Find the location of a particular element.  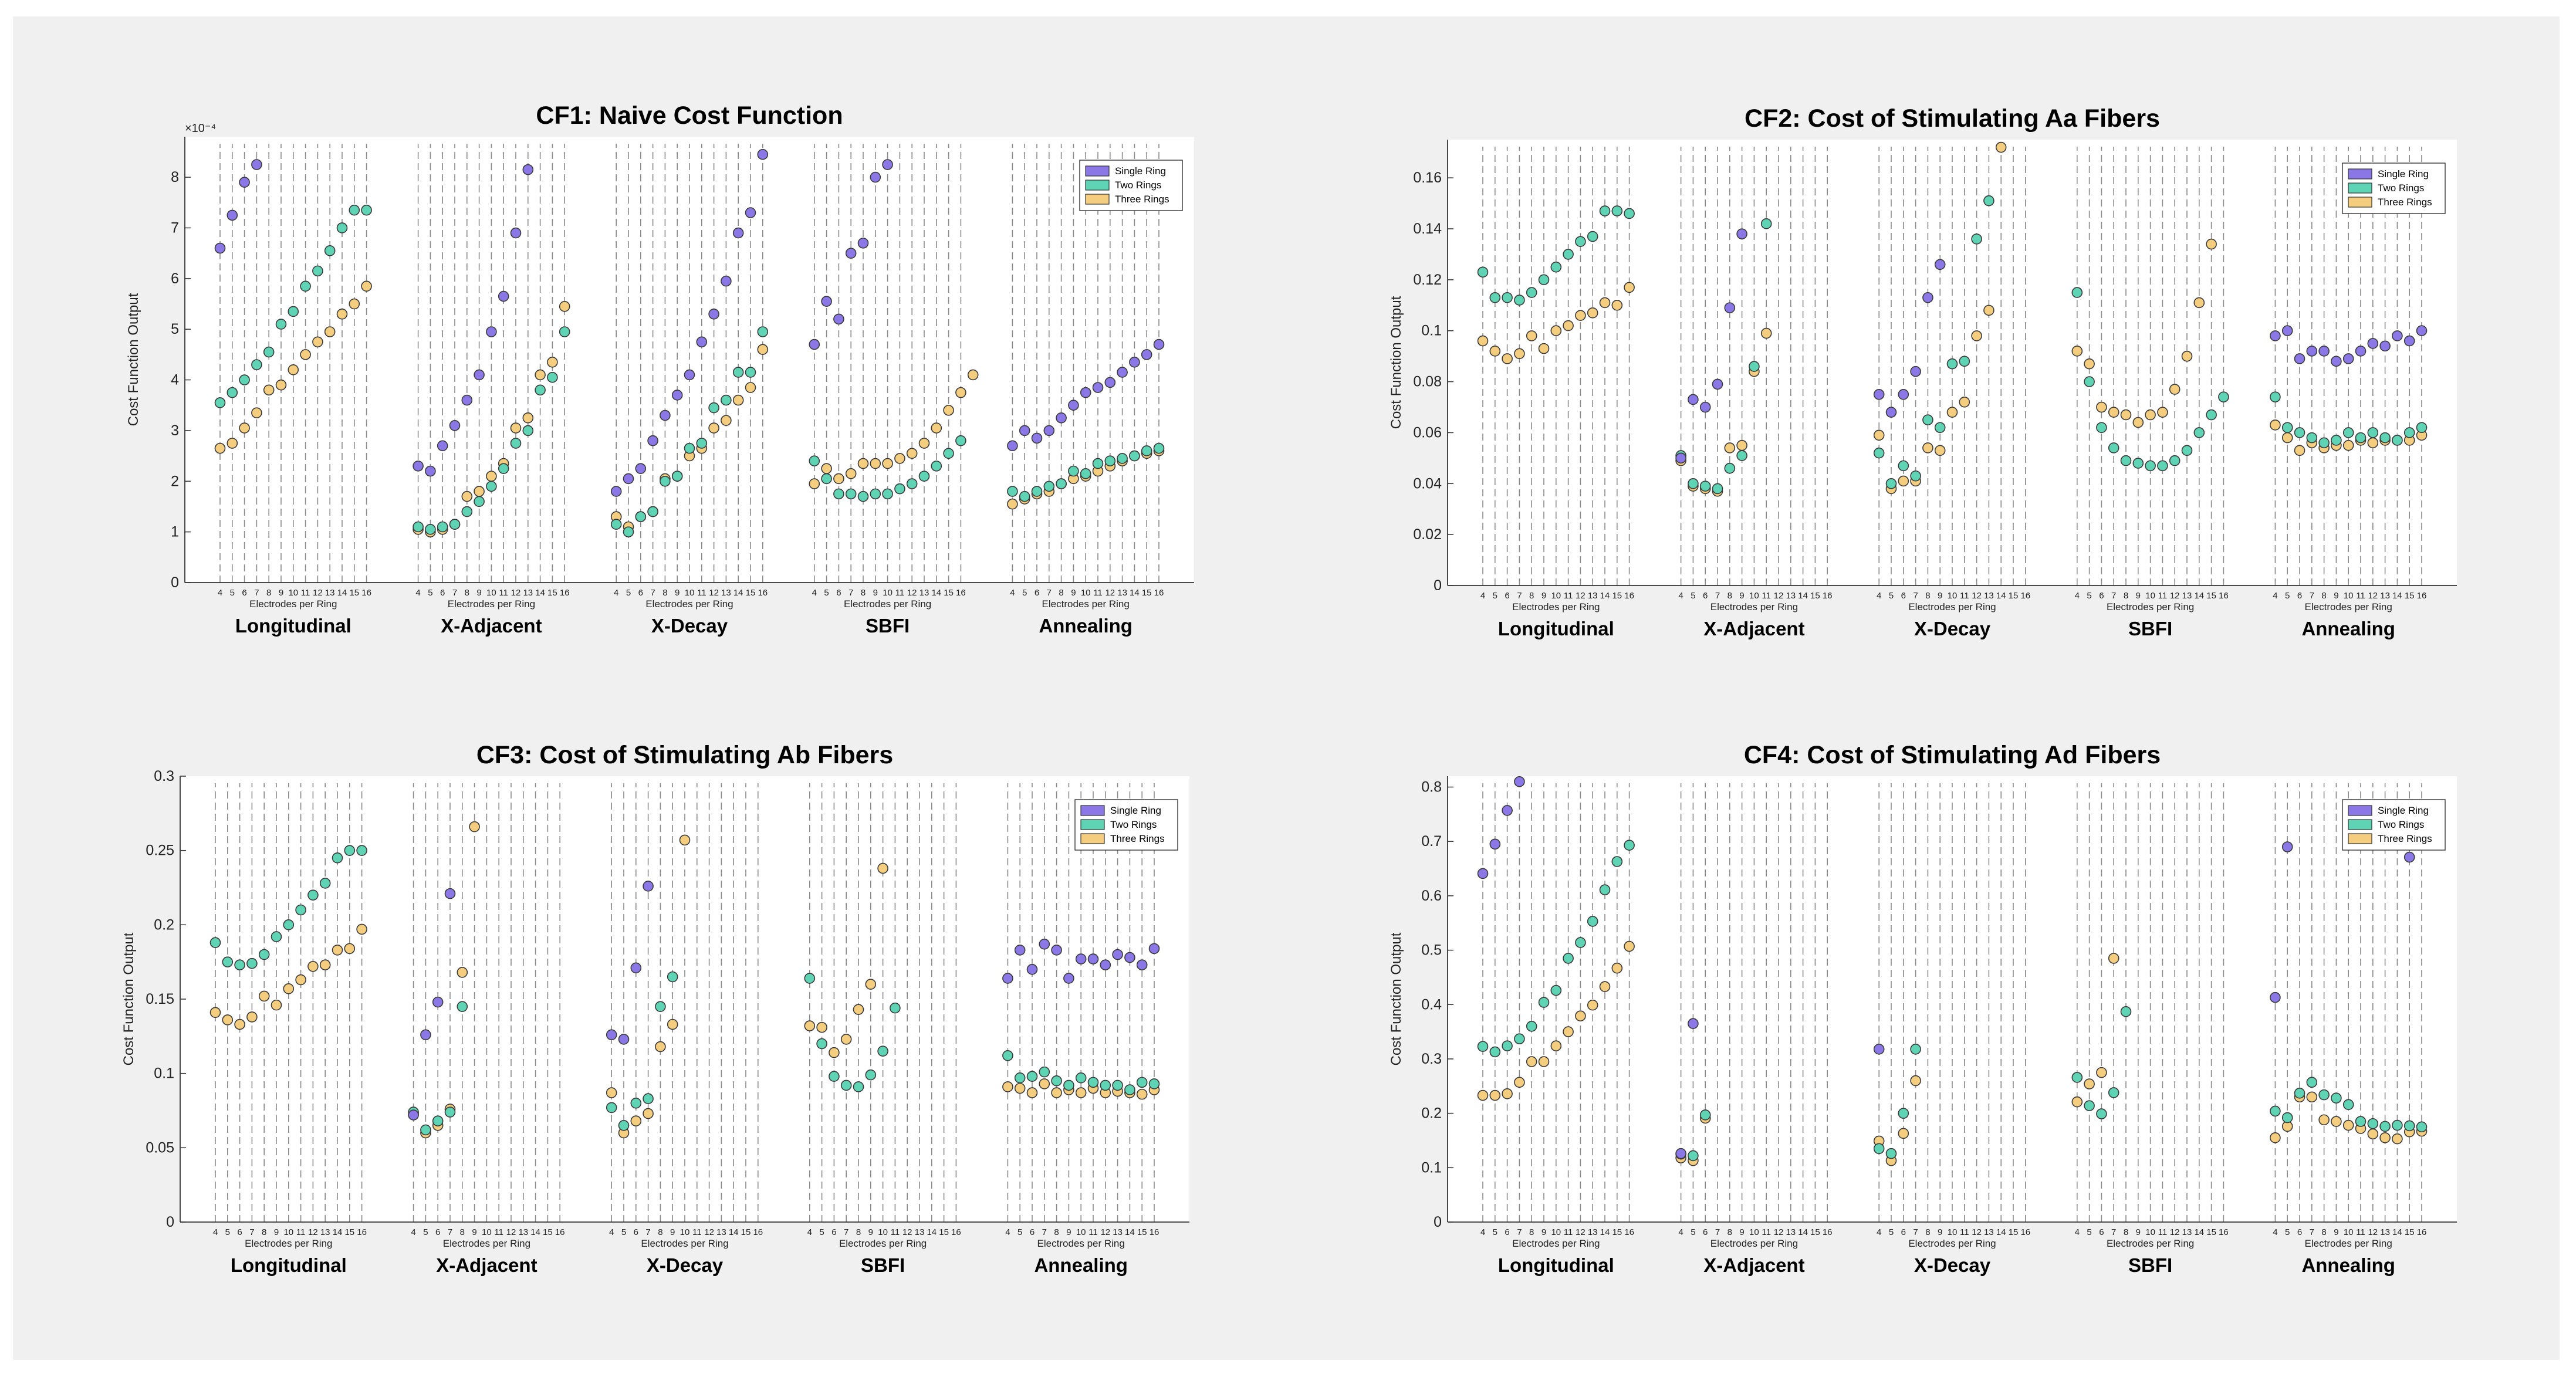

y-tick-label: 0.08 is located at coordinates (1427, 382).